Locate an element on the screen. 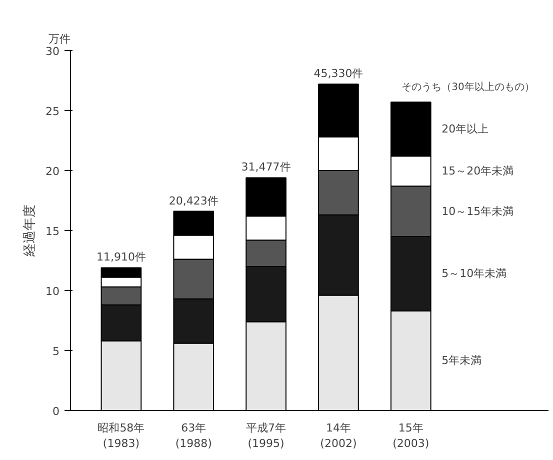  y-tick-label: 5 is located at coordinates (56, 351).